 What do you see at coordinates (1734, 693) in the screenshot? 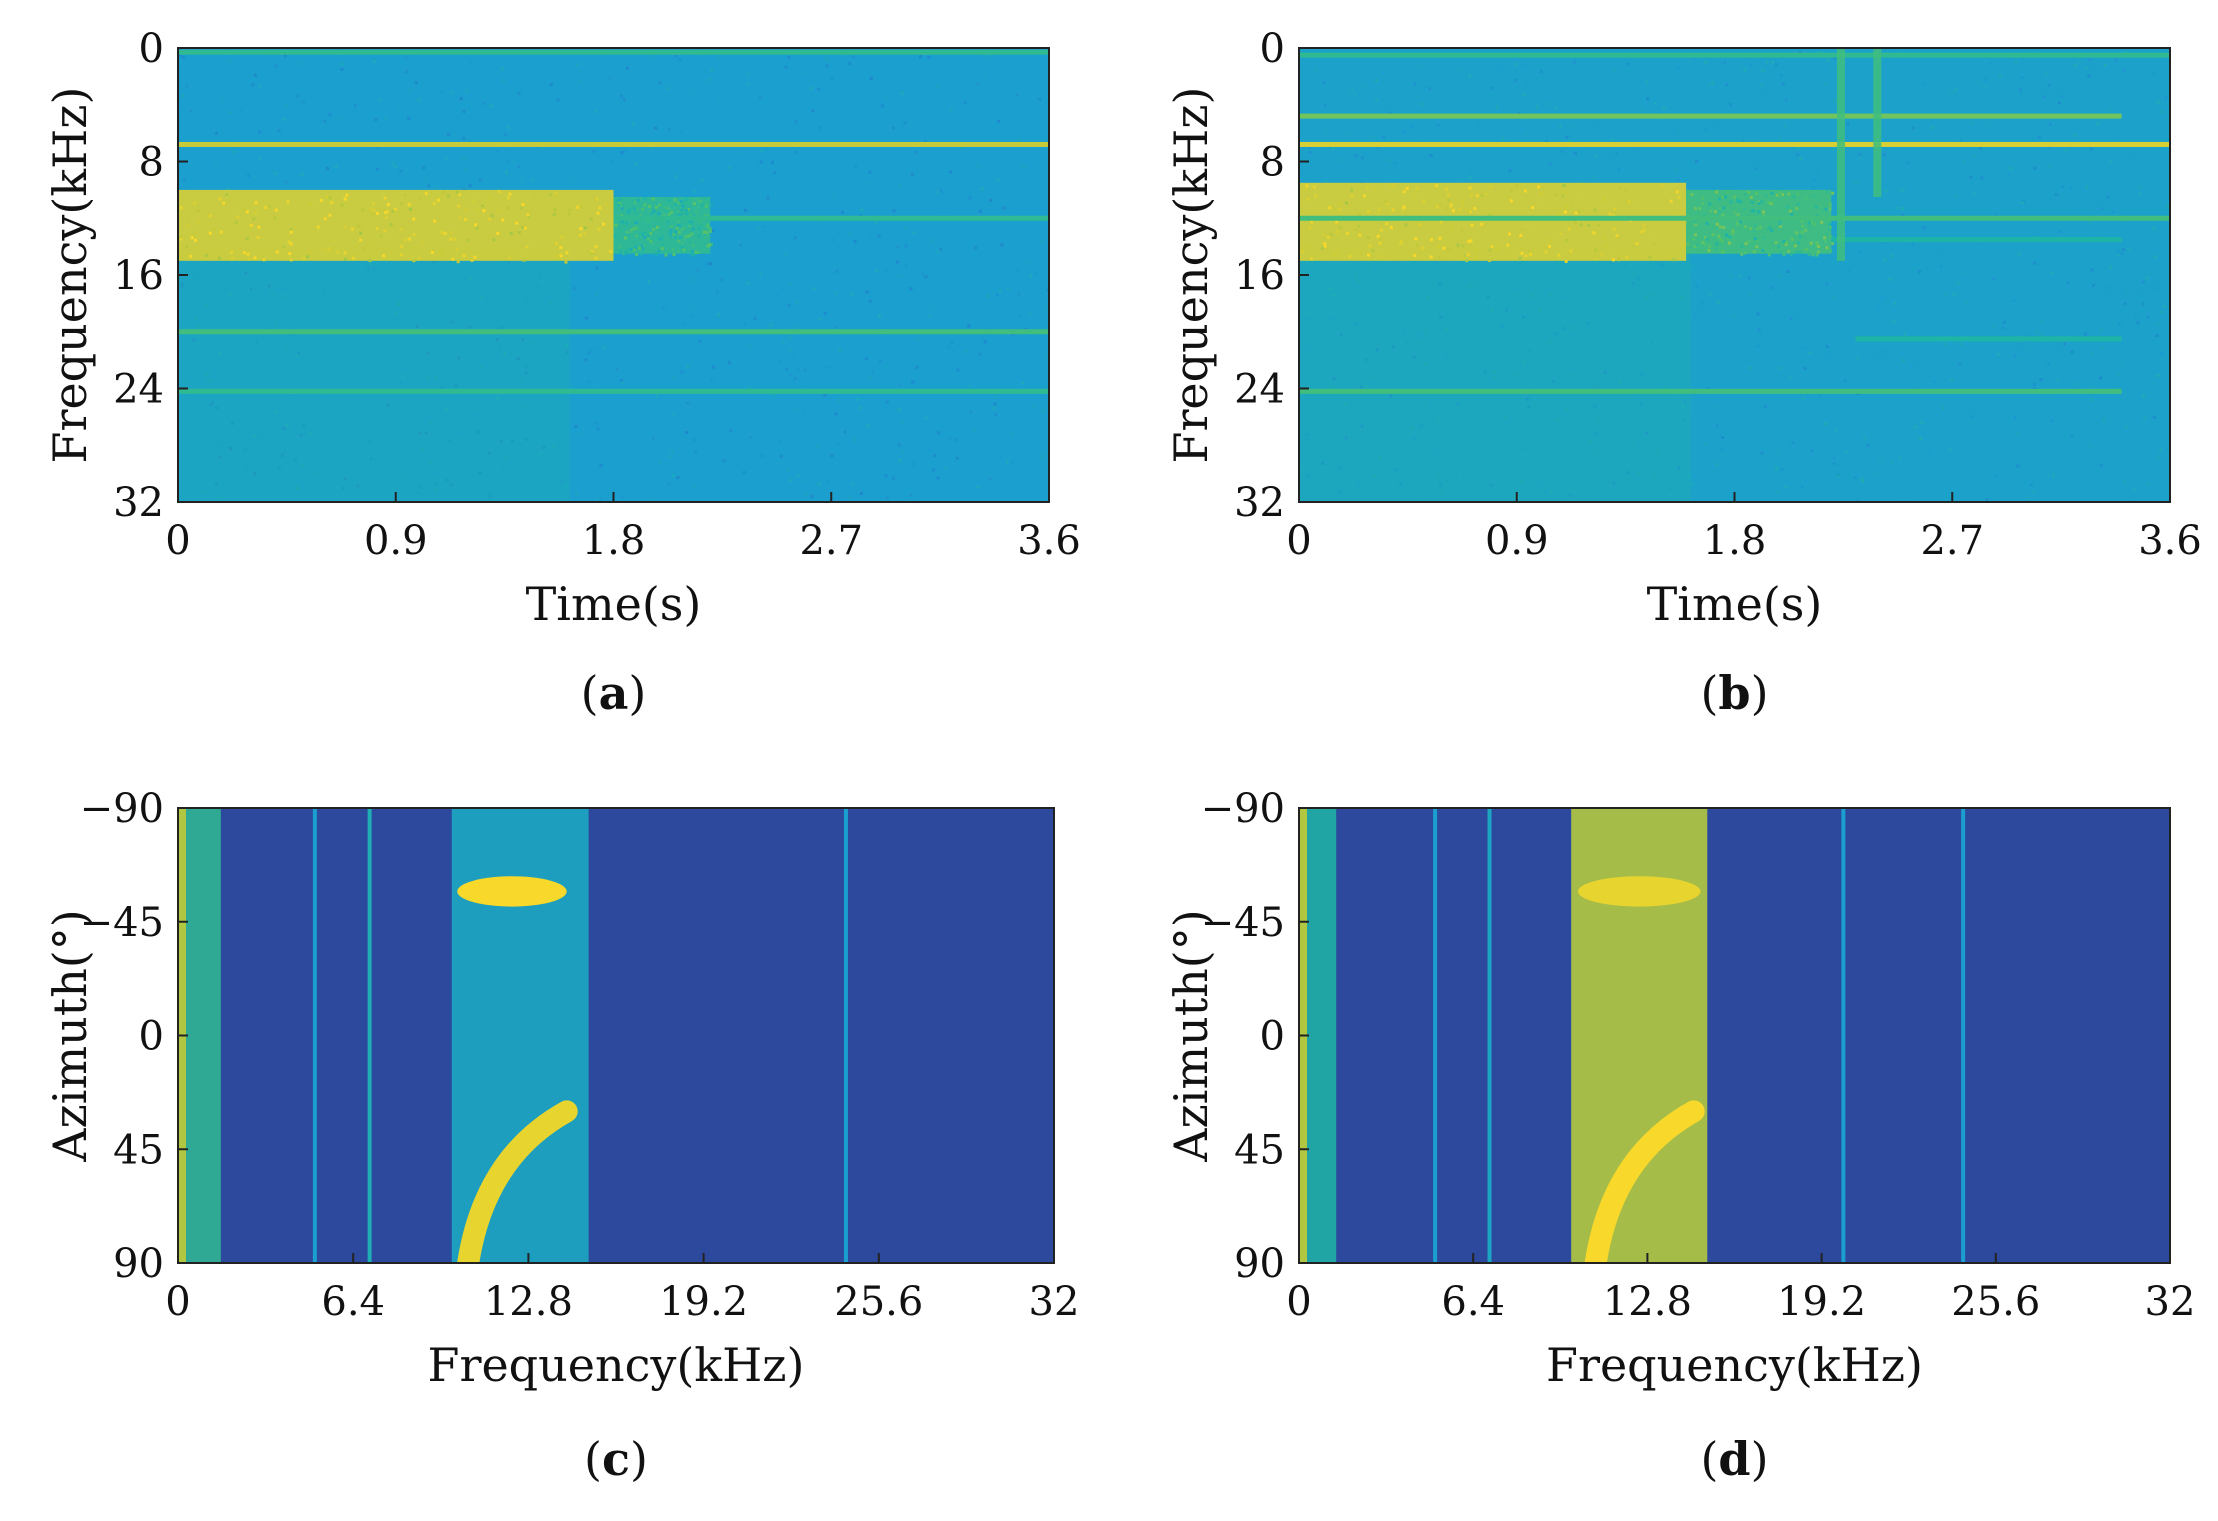
I see `panel-label: (b)` at bounding box center [1734, 693].